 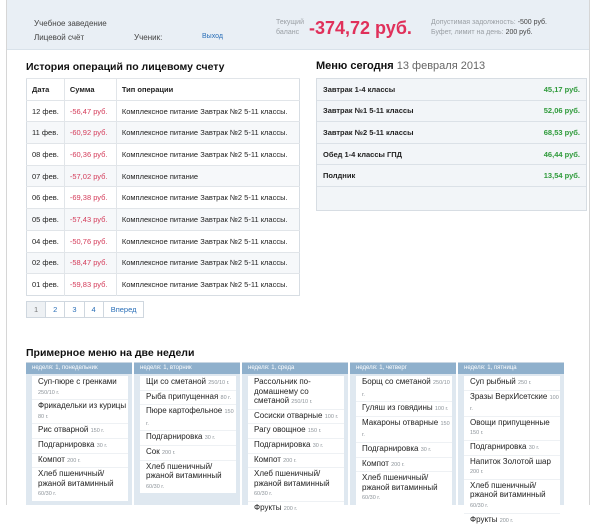 What do you see at coordinates (188, 452) in the screenshot?
I see `dish: Сок 200 г.` at bounding box center [188, 452].